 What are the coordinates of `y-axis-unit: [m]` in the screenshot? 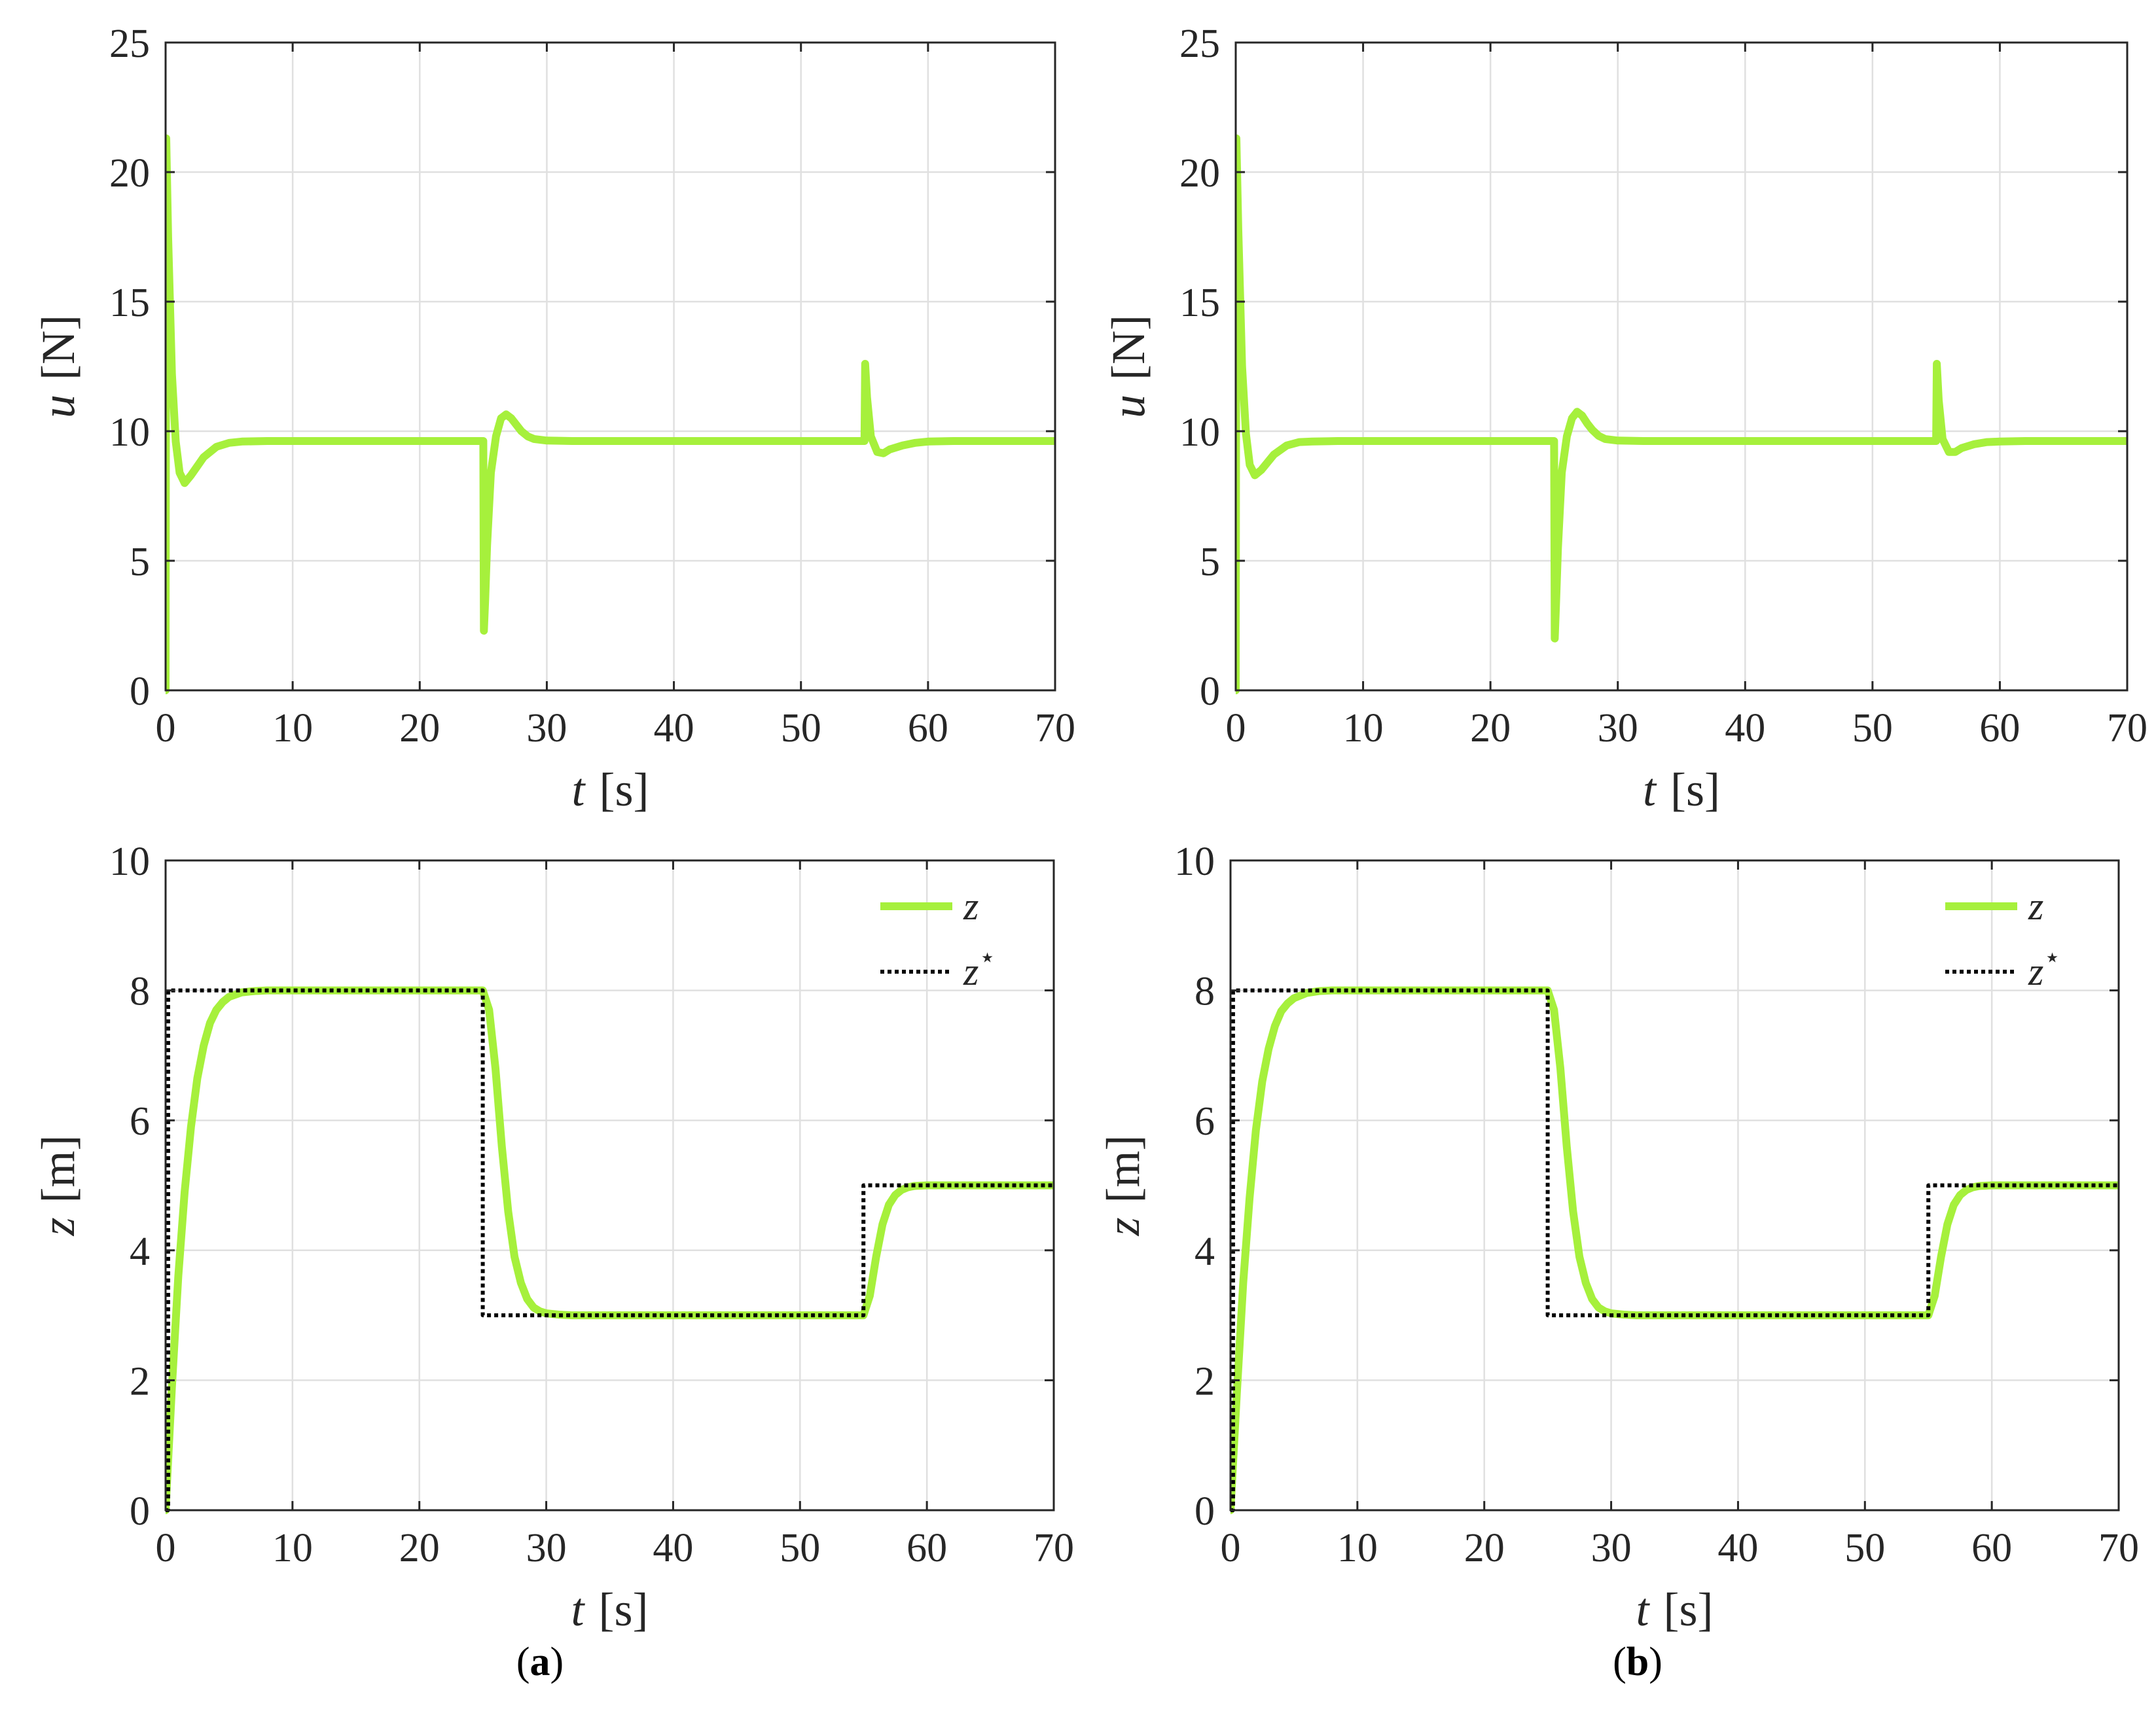 It's located at (1123, 1169).